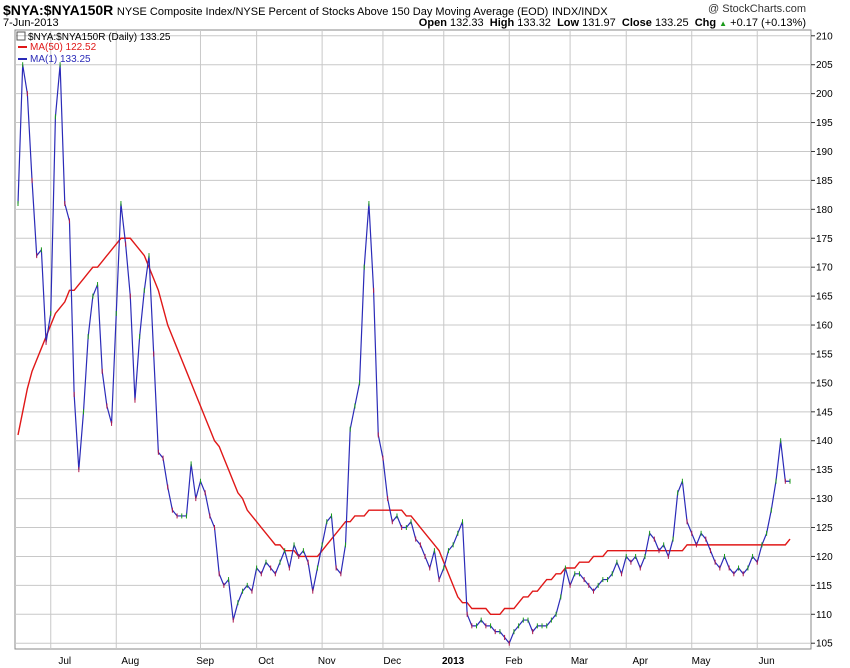  Describe the element at coordinates (824, 615) in the screenshot. I see `y-tick-label: 110` at that location.